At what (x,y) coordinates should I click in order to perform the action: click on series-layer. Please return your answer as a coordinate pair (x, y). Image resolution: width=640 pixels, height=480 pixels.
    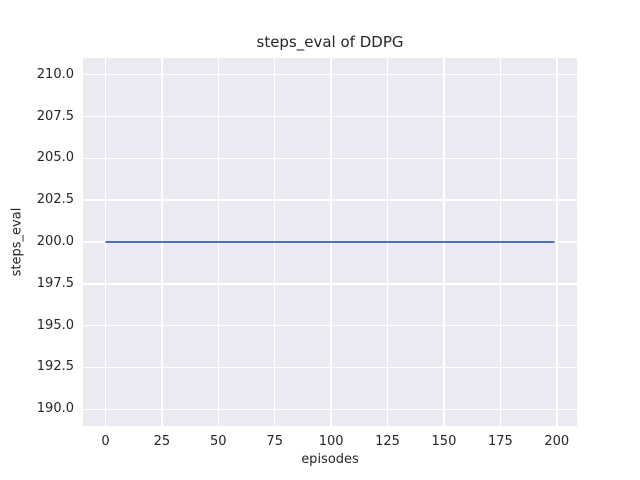
    Looking at the image, I should click on (330, 242).